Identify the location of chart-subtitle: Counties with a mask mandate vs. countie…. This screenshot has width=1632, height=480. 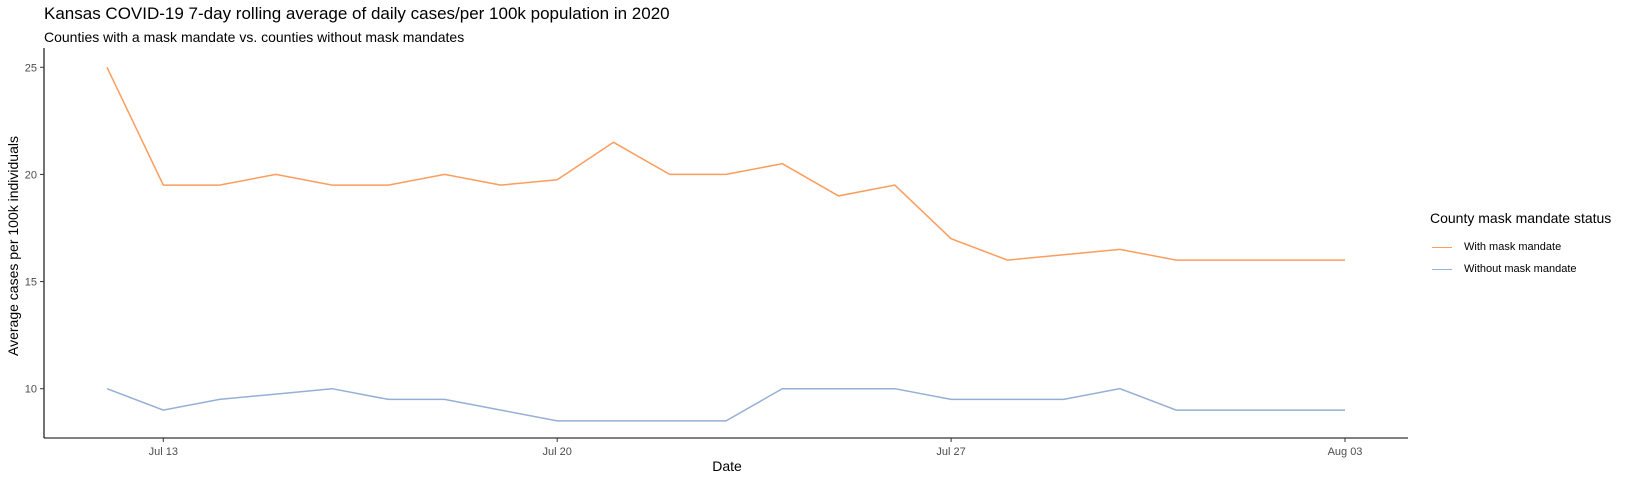
(254, 37).